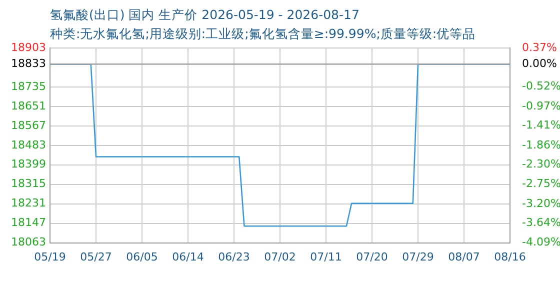 This screenshot has height=300, width=560. Describe the element at coordinates (541, 105) in the screenshot. I see `y2-tick-label: -0.97%` at that location.